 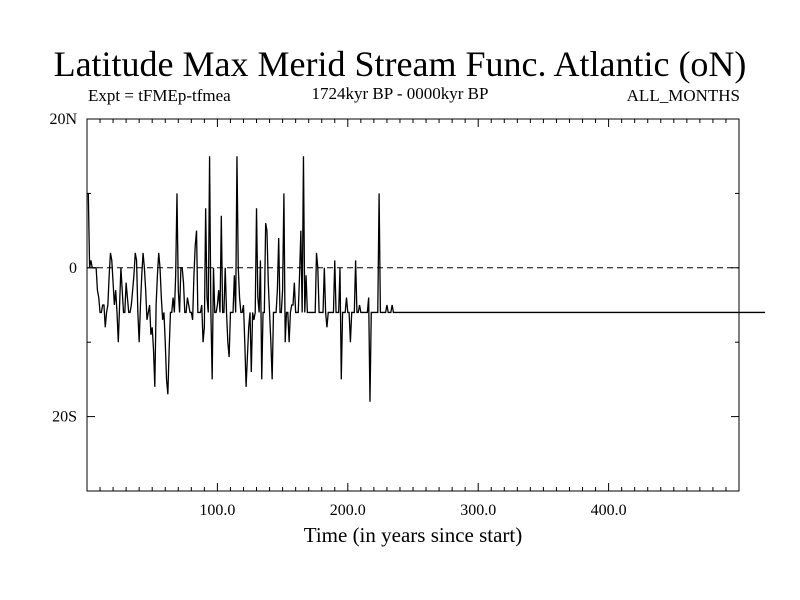 What do you see at coordinates (683, 95) in the screenshot?
I see `months-label: ALL_MONTHS` at bounding box center [683, 95].